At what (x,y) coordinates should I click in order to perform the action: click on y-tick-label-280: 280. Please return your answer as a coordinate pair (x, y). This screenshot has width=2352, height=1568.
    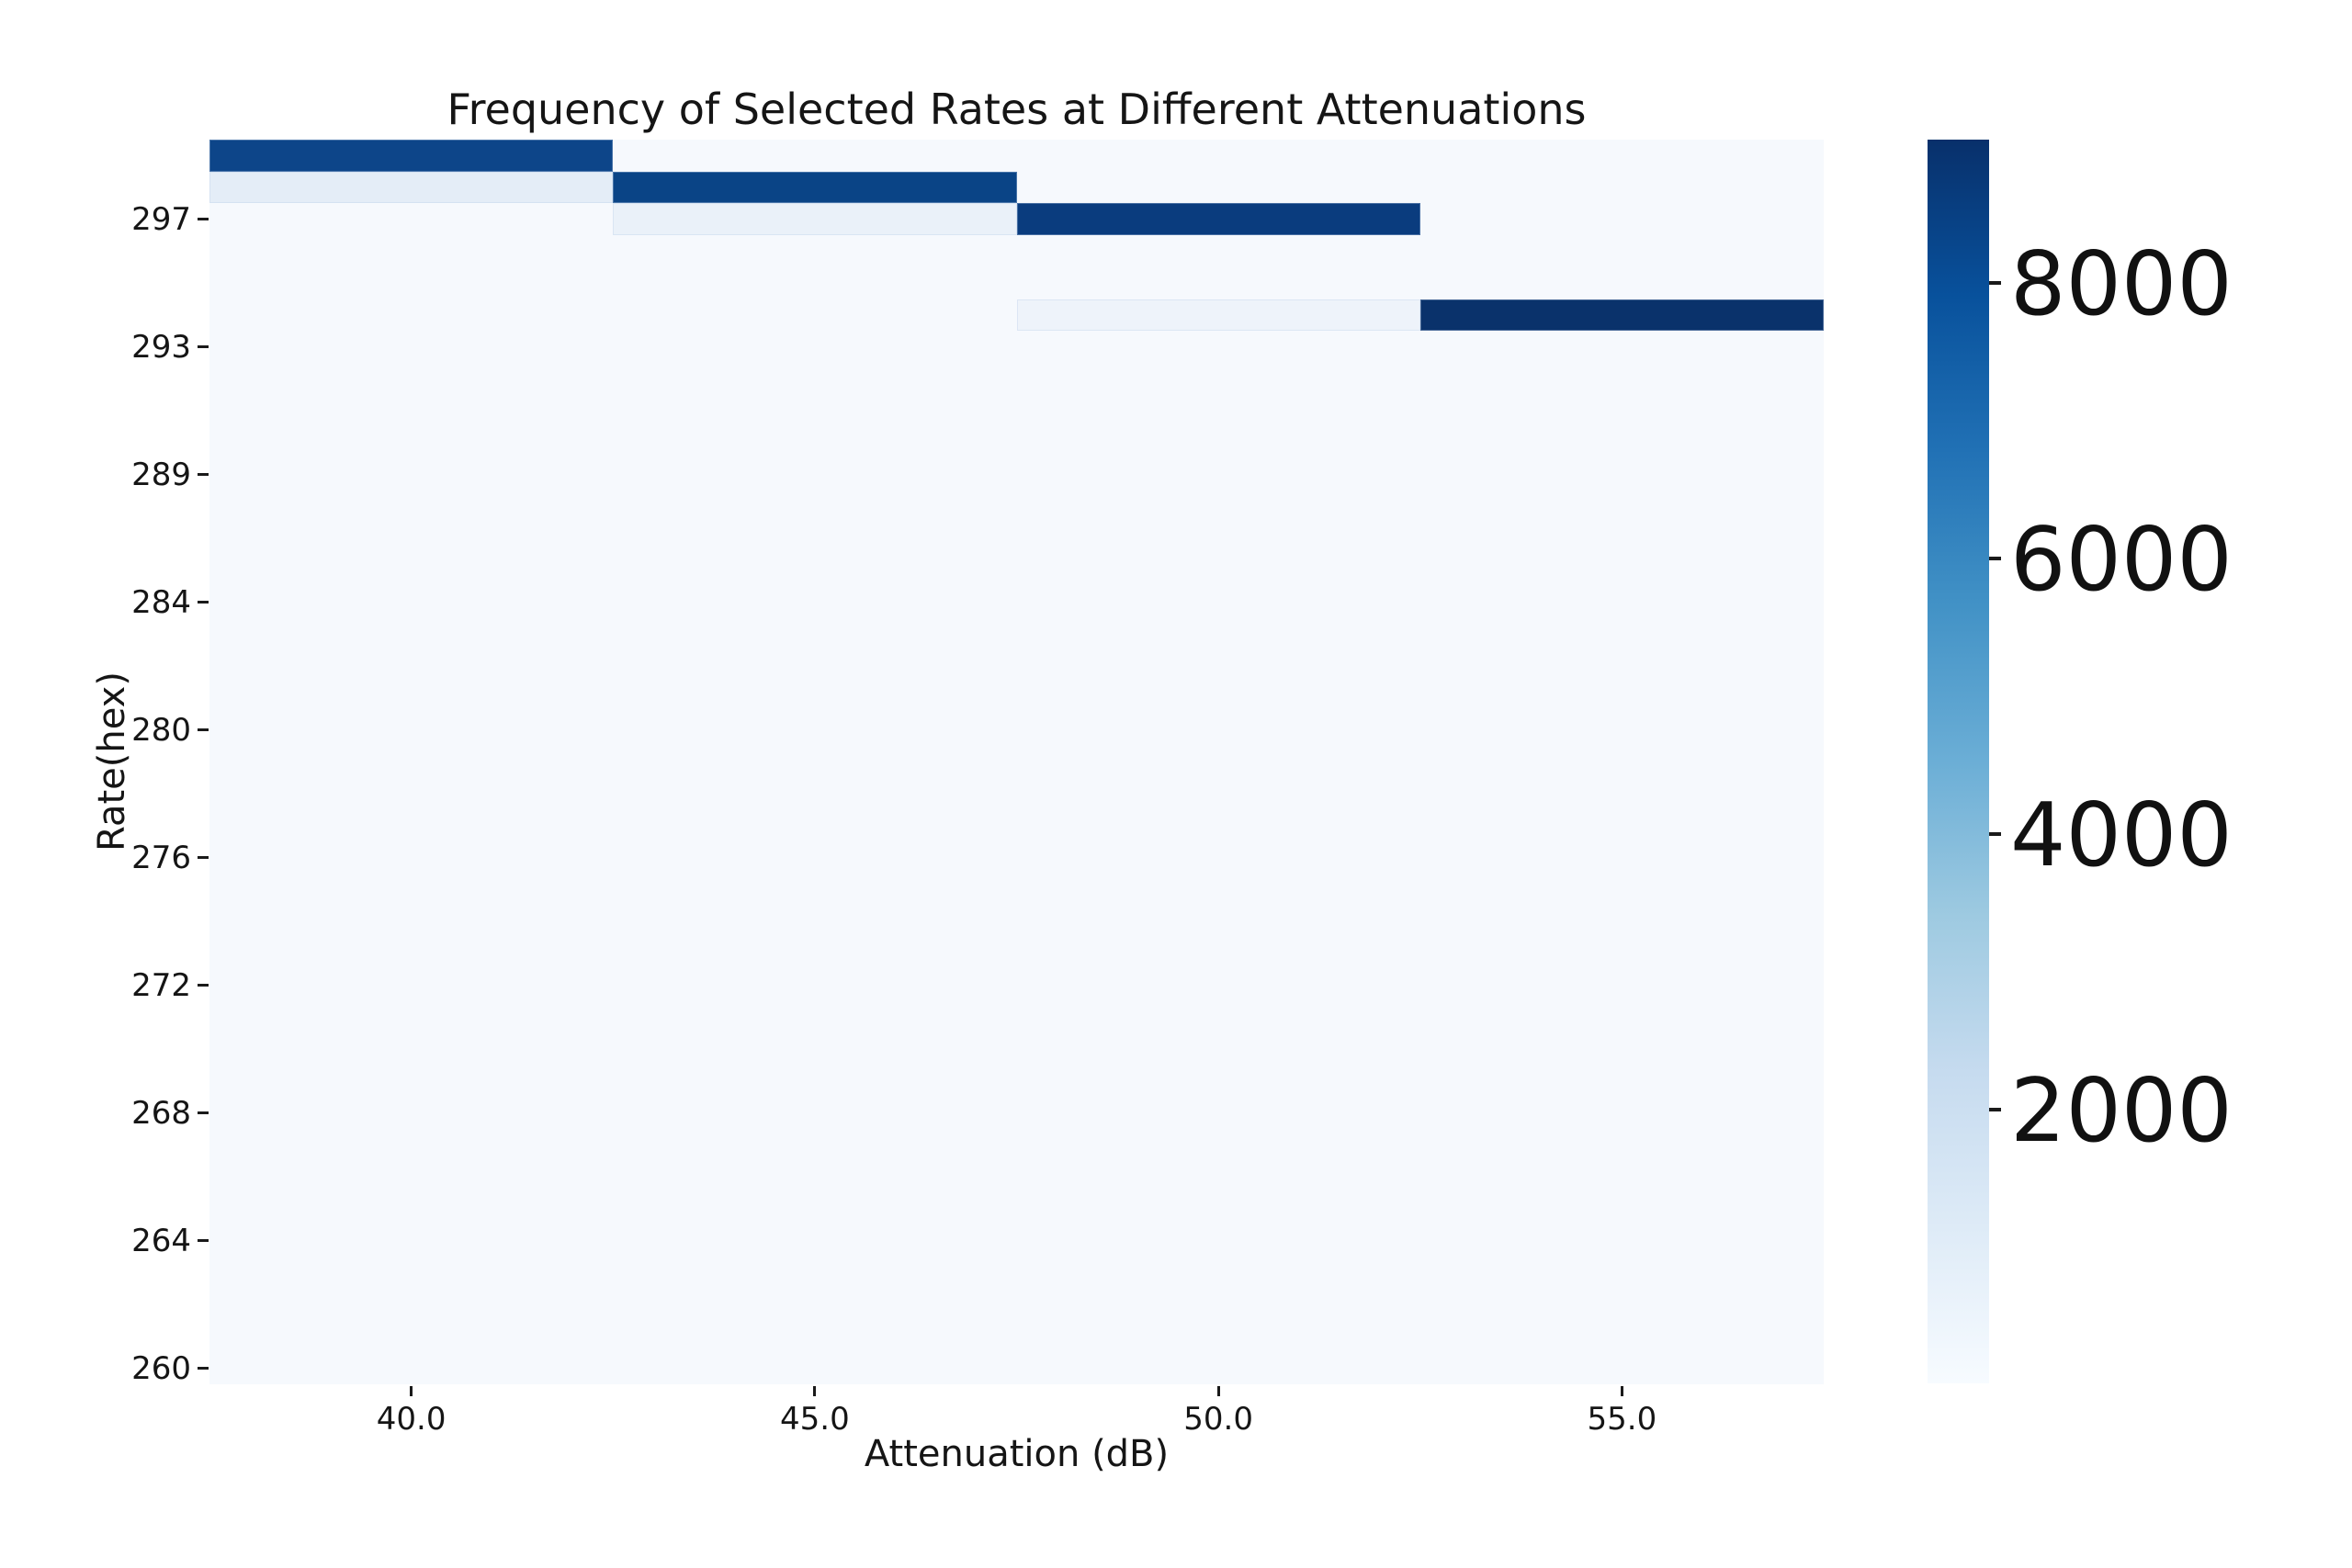
    Looking at the image, I should click on (161, 730).